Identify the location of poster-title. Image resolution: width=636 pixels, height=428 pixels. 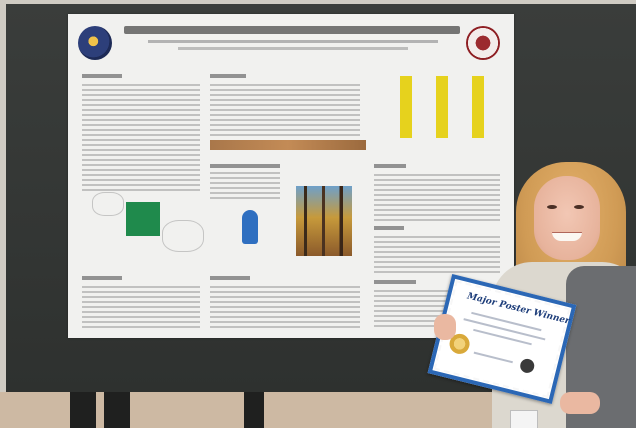
(292, 30).